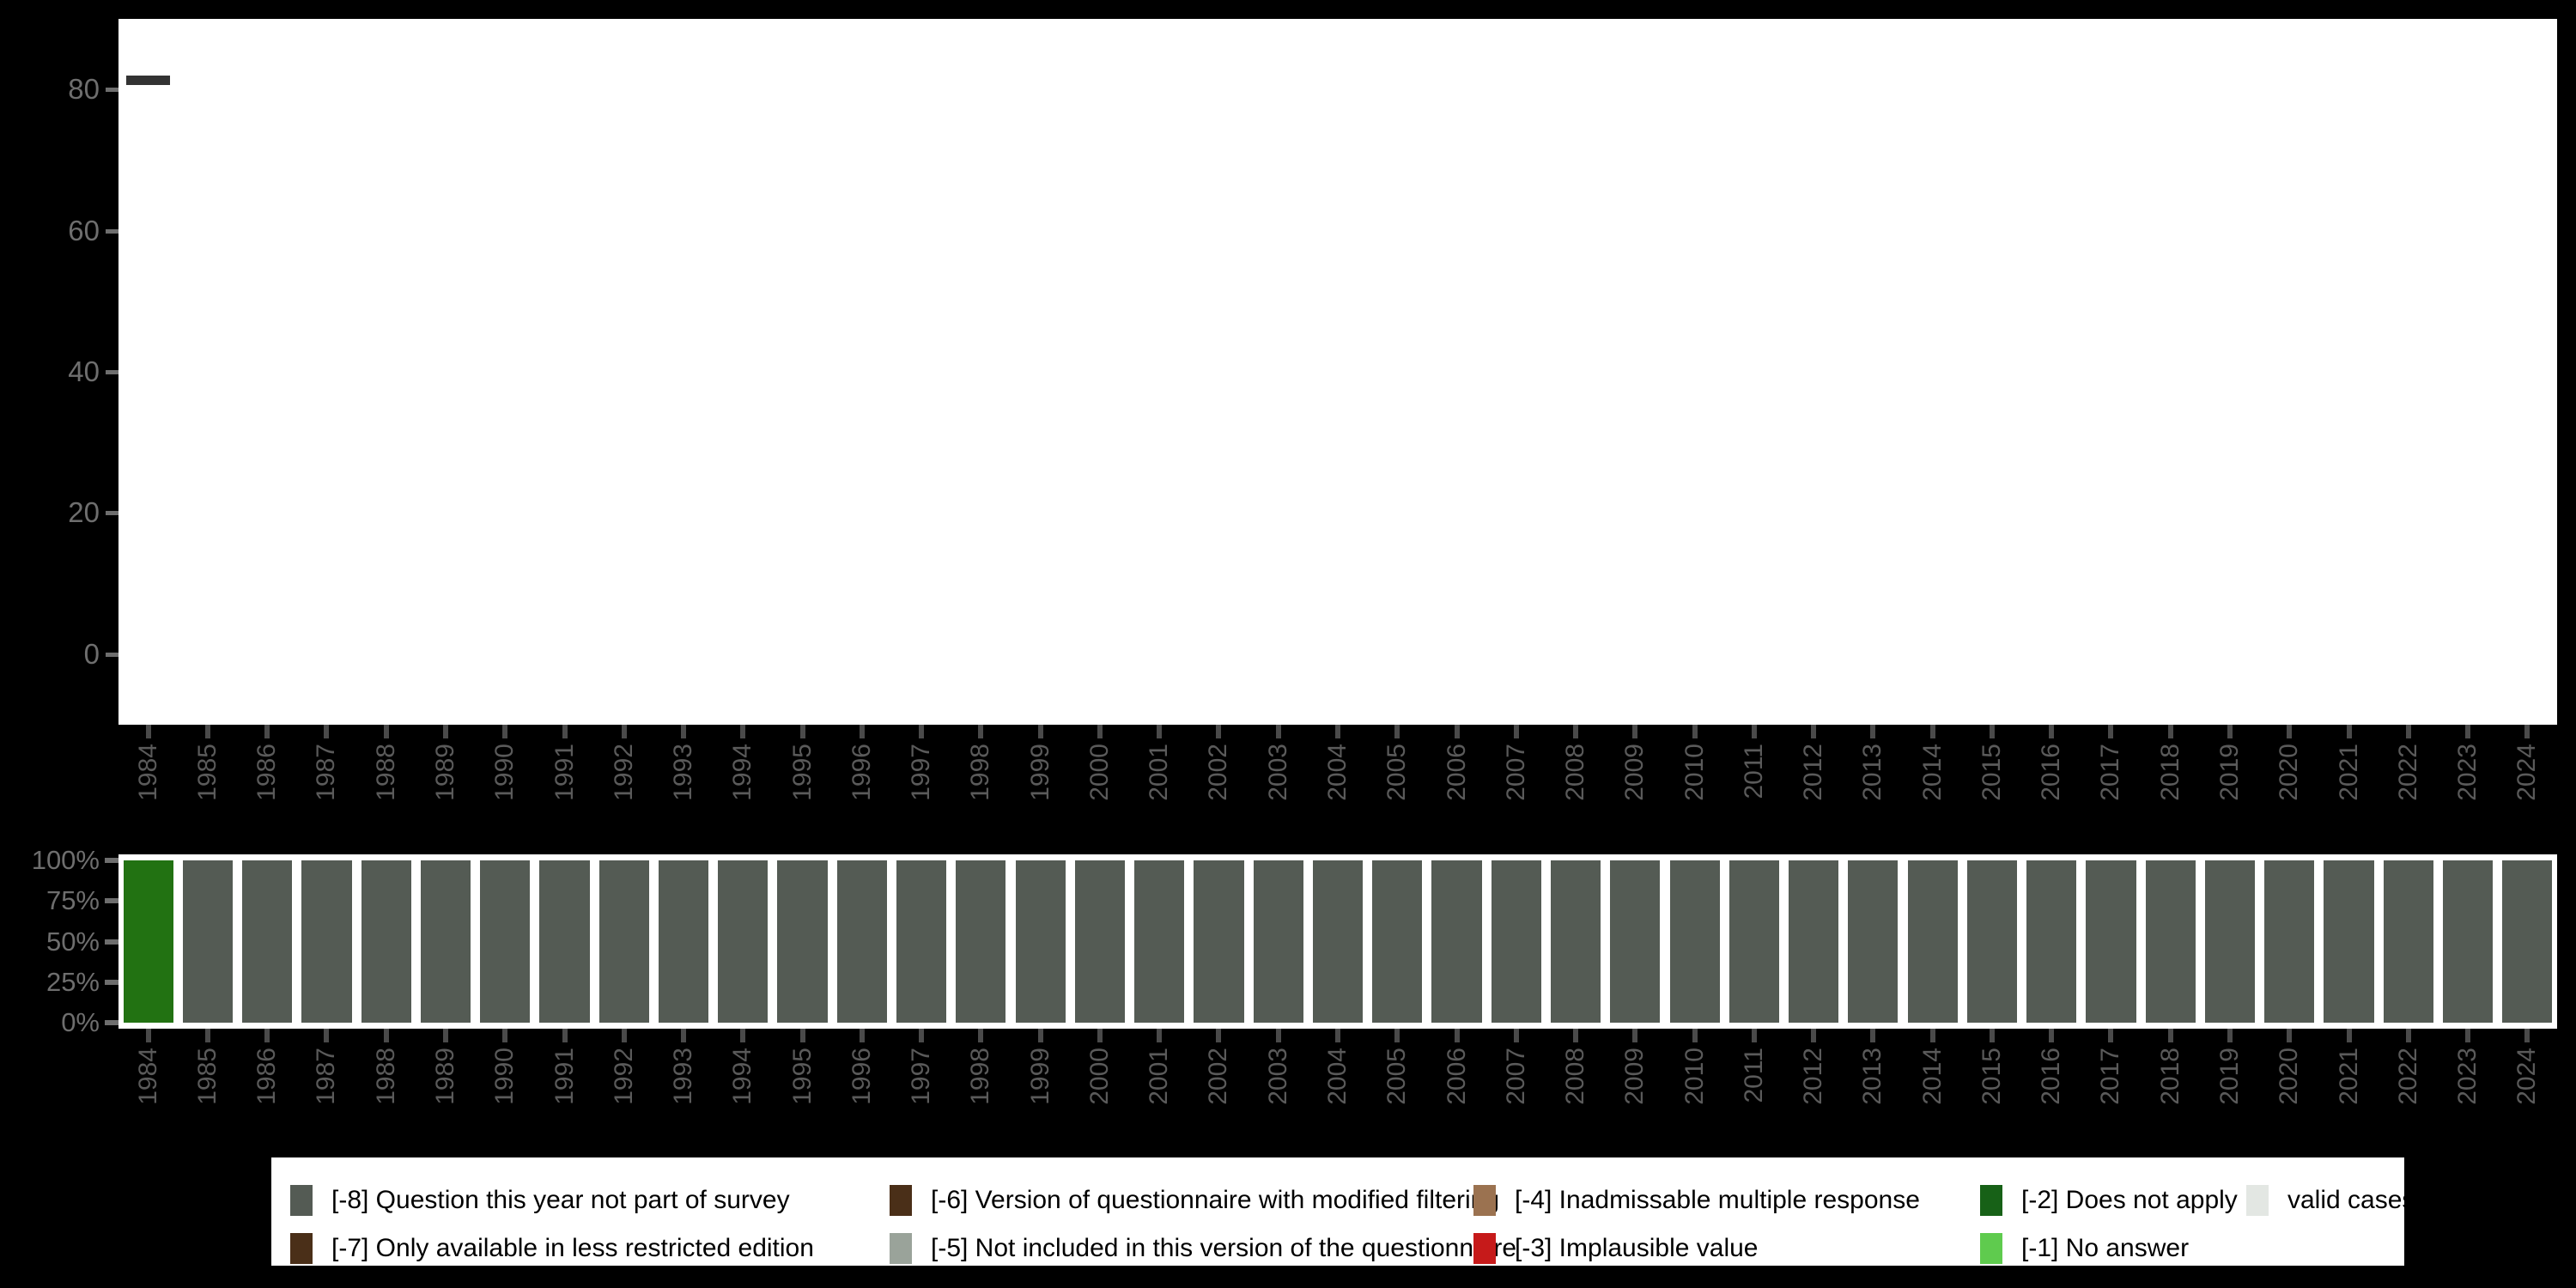 The width and height of the screenshot is (2576, 1288). I want to click on y-axis-tick: 40, so click(59, 371).